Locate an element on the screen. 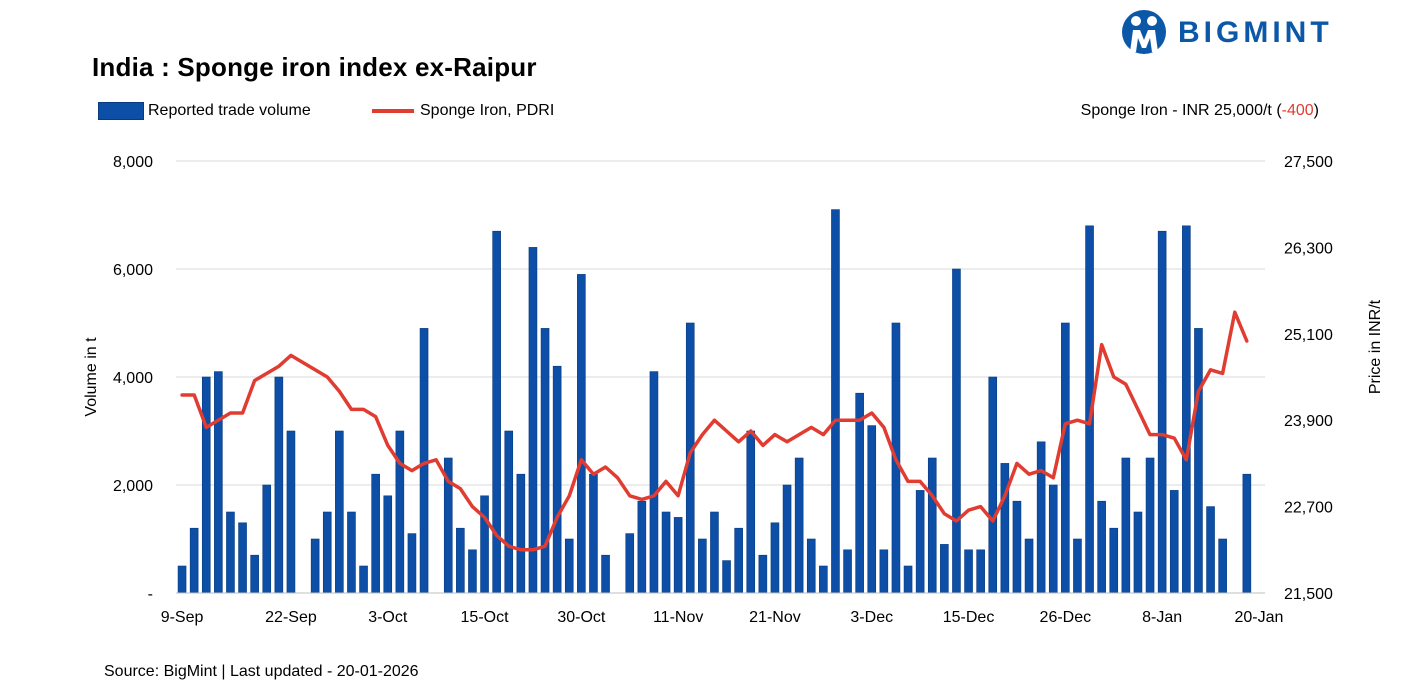  y2-tick-label: 21,500 is located at coordinates (1308, 594).